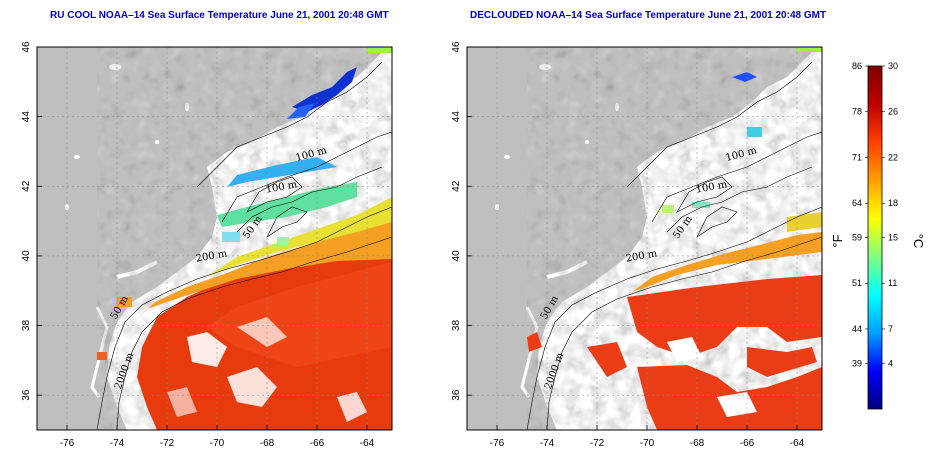 Image resolution: width=950 pixels, height=475 pixels. I want to click on fahrenheit-tick-label: 71, so click(857, 157).